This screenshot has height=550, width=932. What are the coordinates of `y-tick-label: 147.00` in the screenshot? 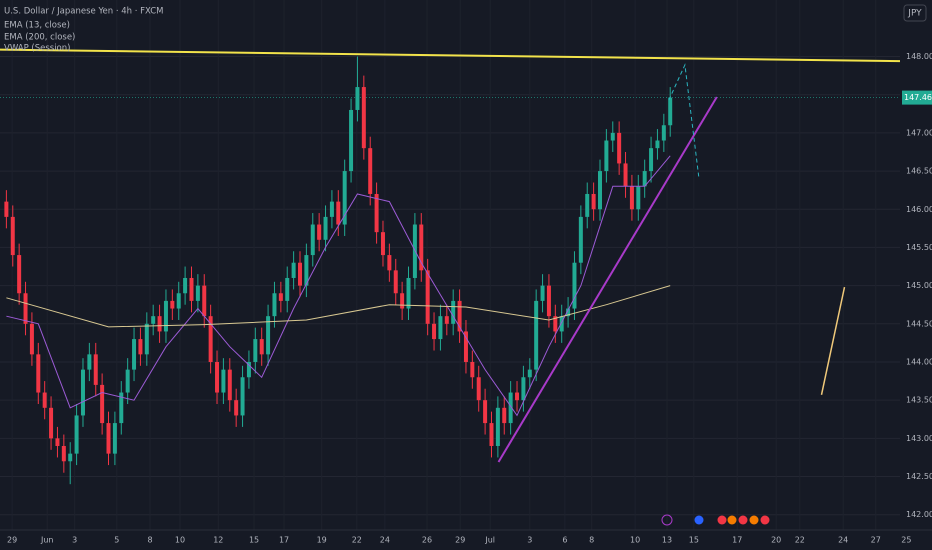 It's located at (919, 132).